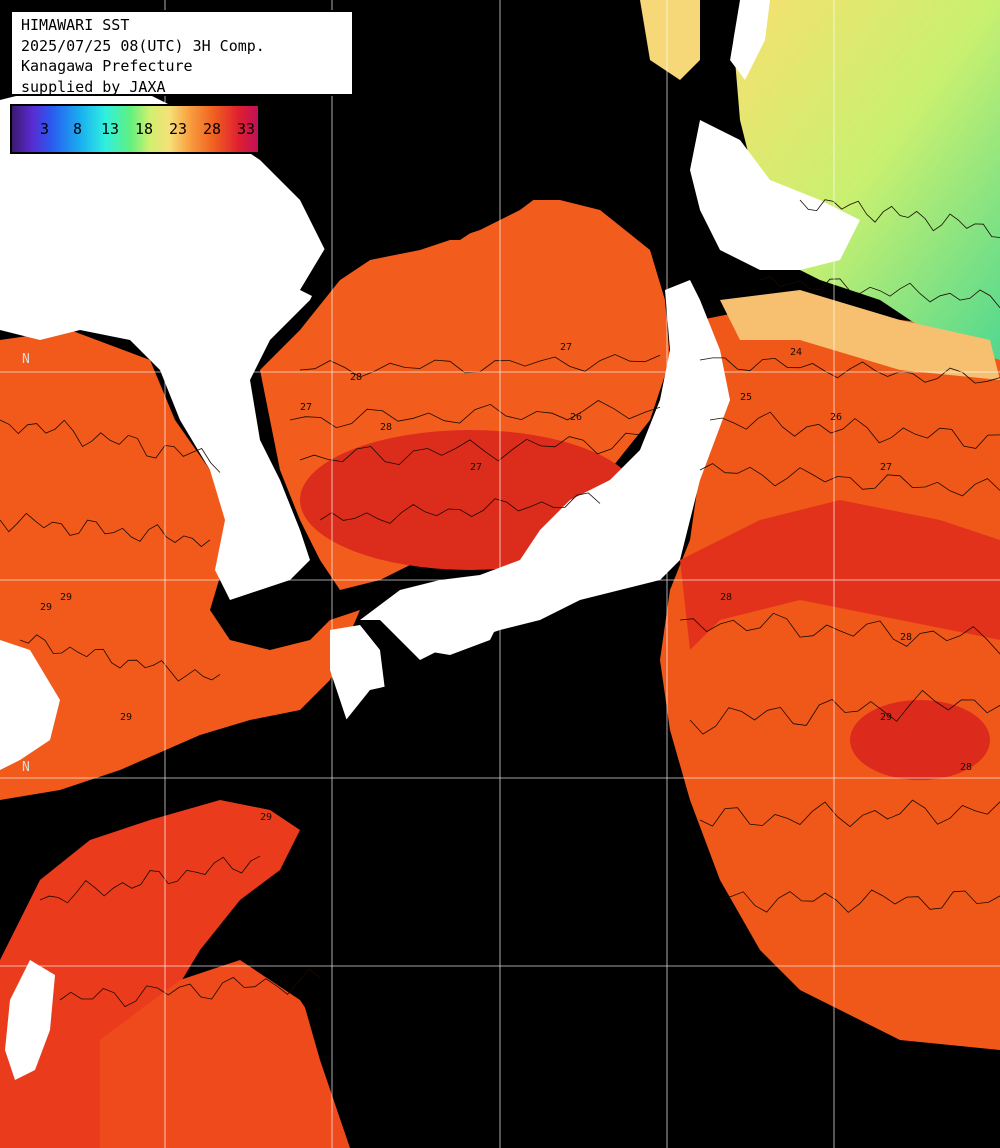 The image size is (1000, 1148). Describe the element at coordinates (840, 575) in the screenshot. I see `sea-kuroshio` at that location.